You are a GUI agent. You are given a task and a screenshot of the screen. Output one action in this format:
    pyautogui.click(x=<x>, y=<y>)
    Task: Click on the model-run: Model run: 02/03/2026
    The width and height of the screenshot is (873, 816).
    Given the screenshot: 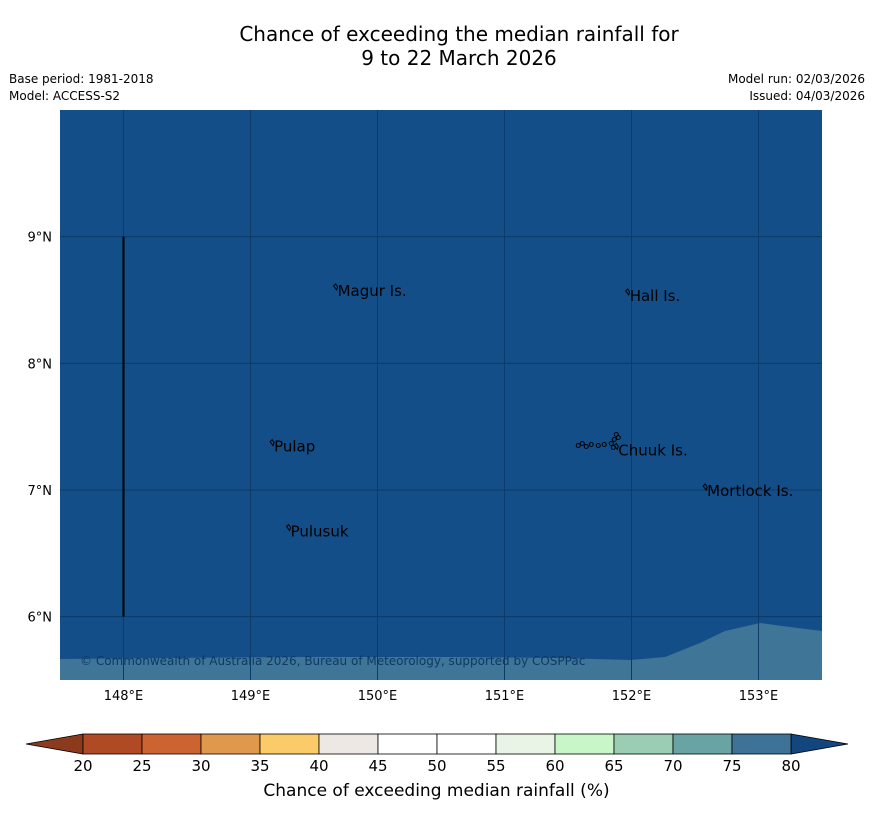 What is the action you would take?
    pyautogui.click(x=796, y=79)
    